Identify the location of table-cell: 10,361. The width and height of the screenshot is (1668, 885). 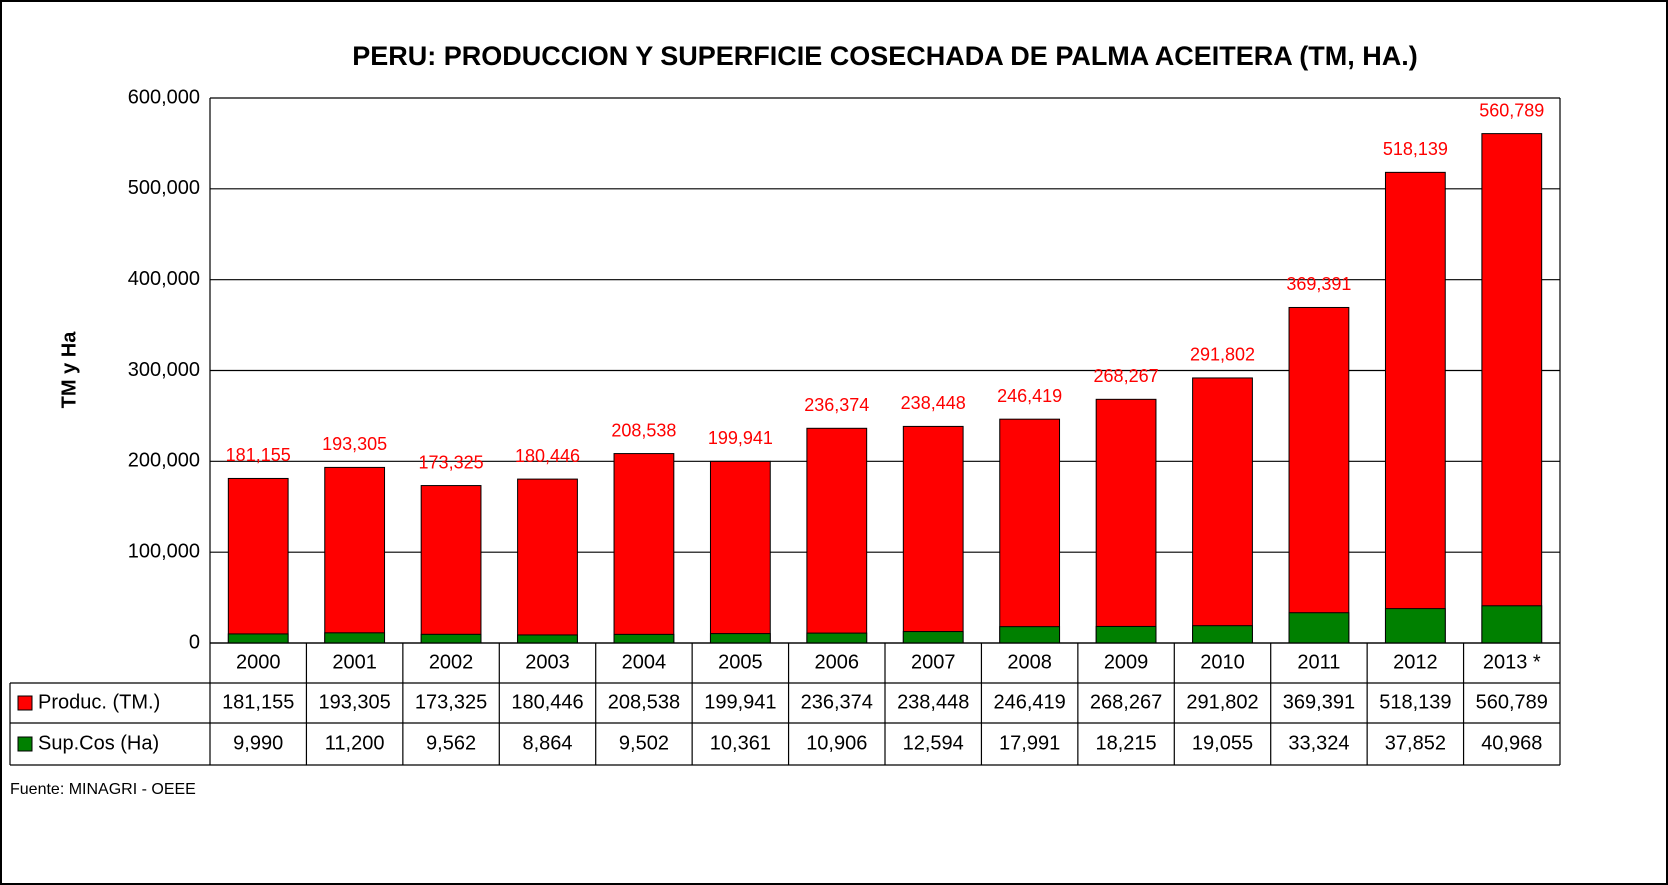
(740, 743).